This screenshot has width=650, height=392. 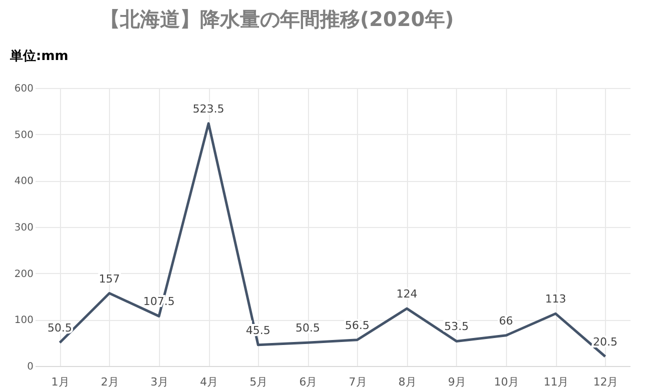 What do you see at coordinates (30, 367) in the screenshot?
I see `y-tick-label: 0` at bounding box center [30, 367].